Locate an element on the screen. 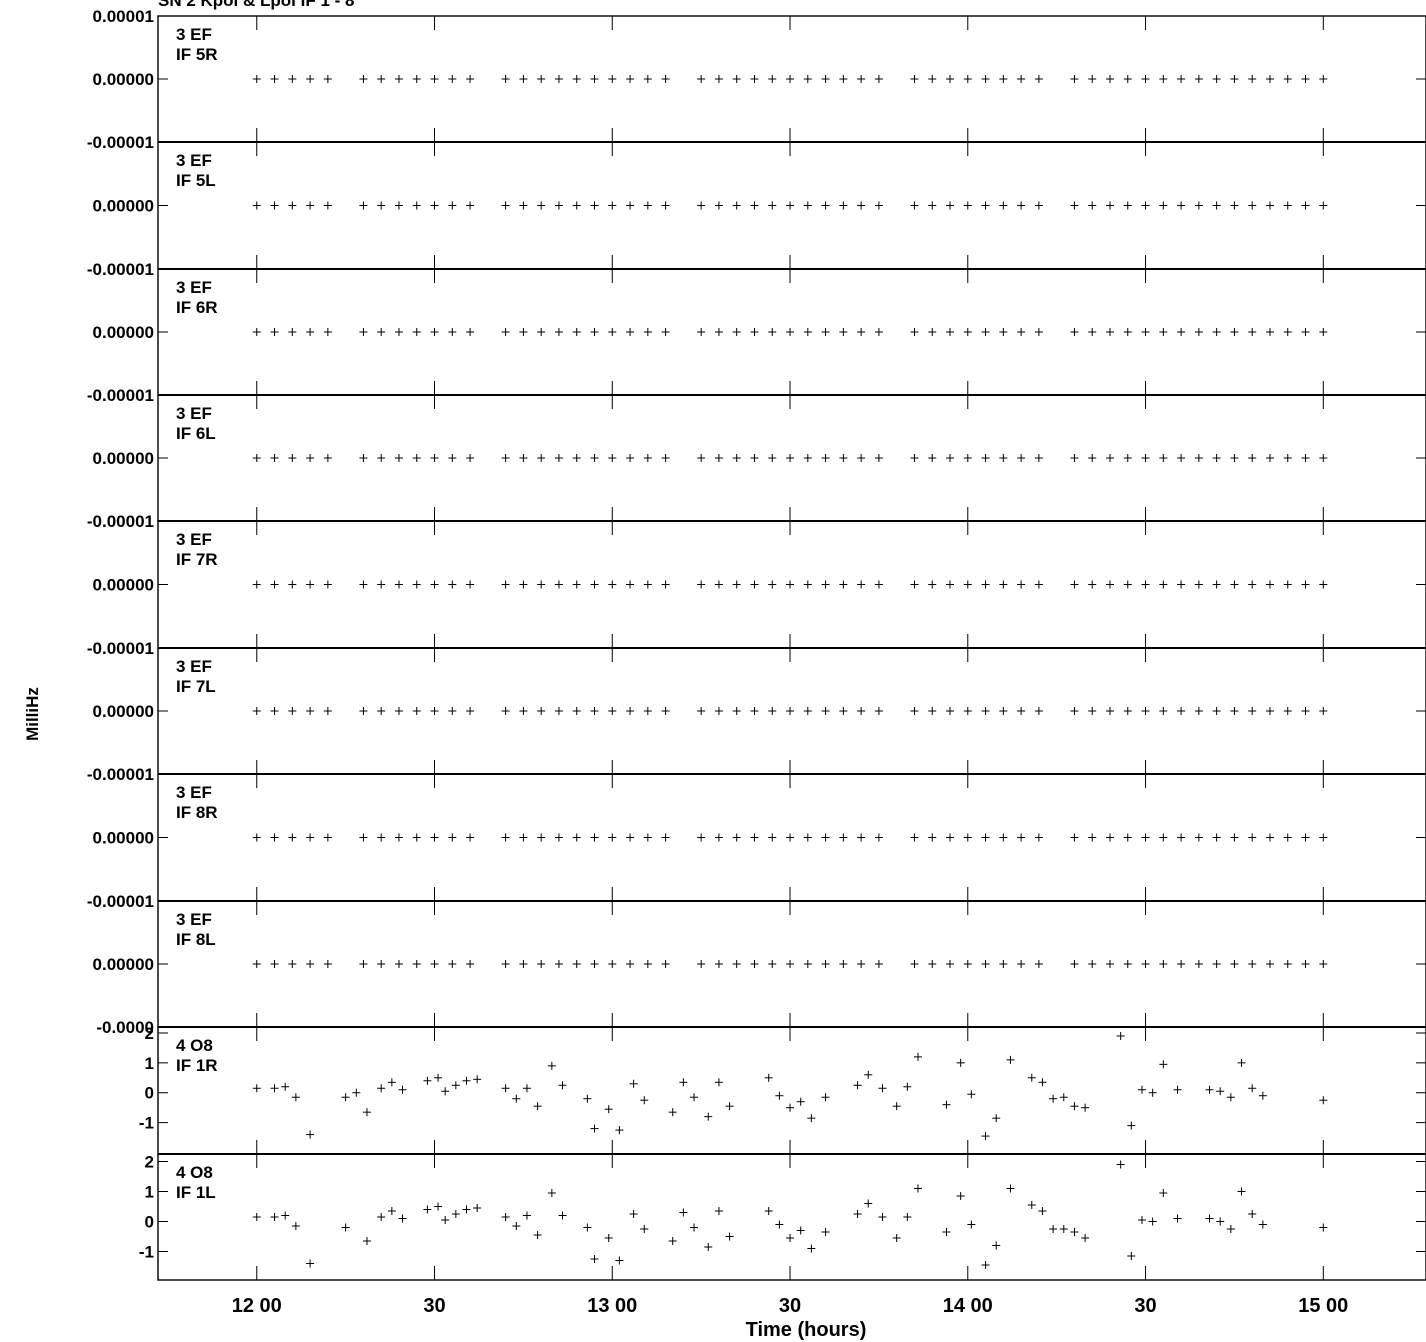 The width and height of the screenshot is (1426, 1342). x-axis-label: Time (hours) is located at coordinates (806, 1330).